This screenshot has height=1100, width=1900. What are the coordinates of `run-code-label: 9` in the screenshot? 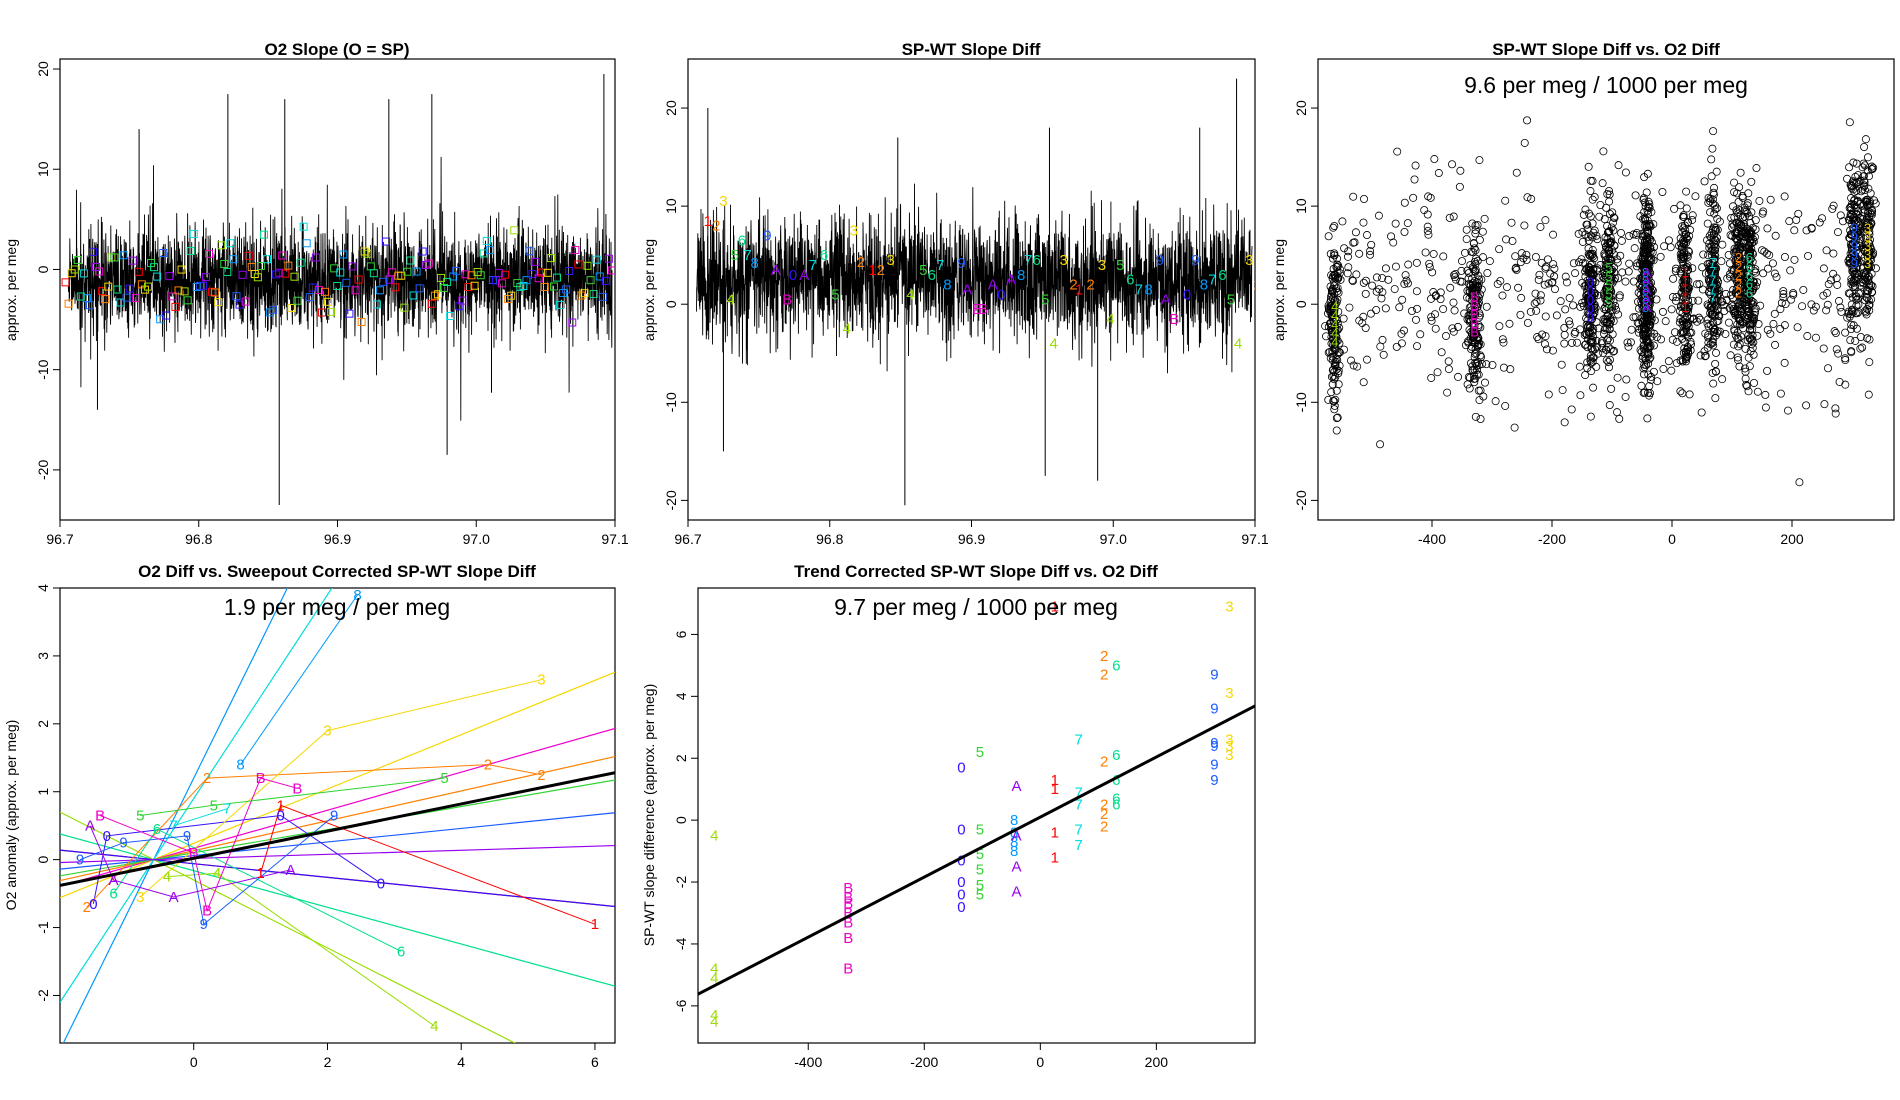 It's located at (1214, 746).